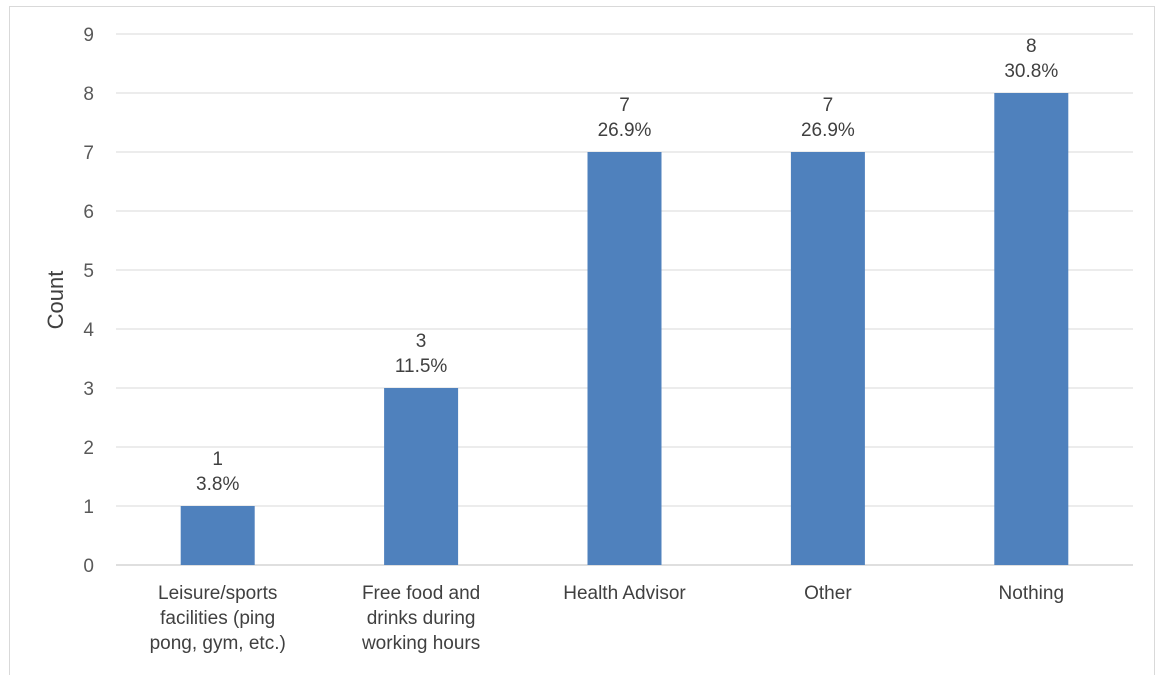  Describe the element at coordinates (88, 35) in the screenshot. I see `y-tick-label: 9` at that location.